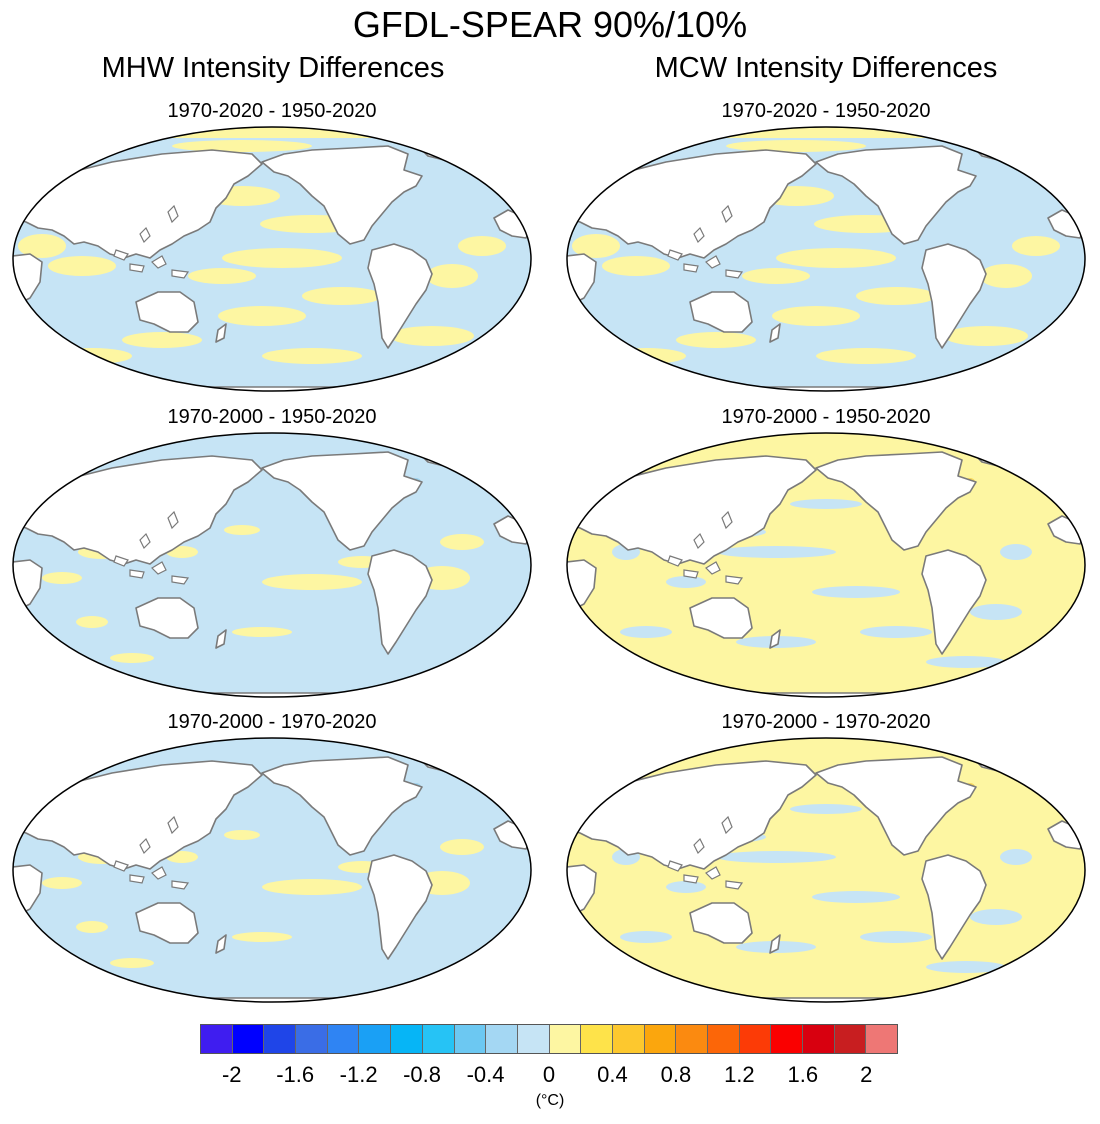 The width and height of the screenshot is (1100, 1124). Describe the element at coordinates (295, 1074) in the screenshot. I see `colorbar-tick-label: -1.6` at that location.